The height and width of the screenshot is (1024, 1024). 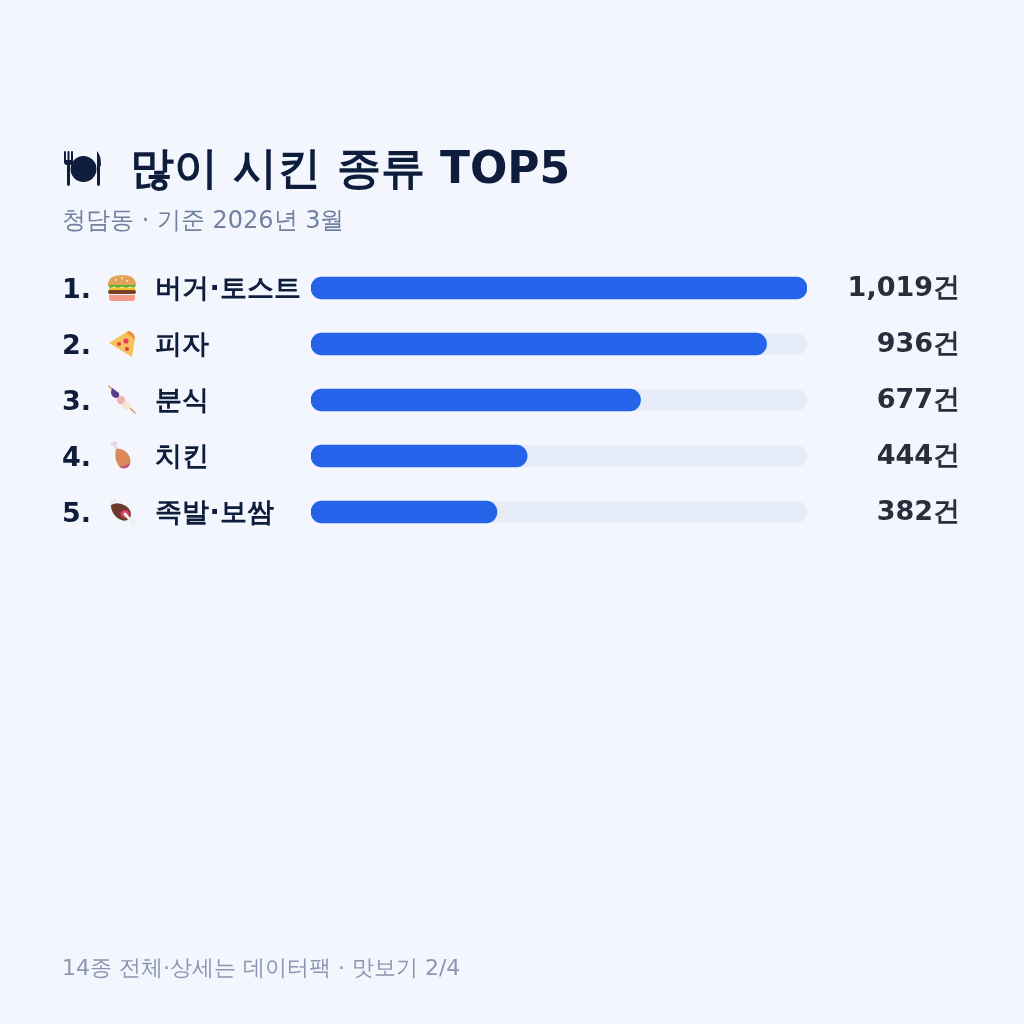 I want to click on category-label: 2. 피자, so click(x=136, y=344).